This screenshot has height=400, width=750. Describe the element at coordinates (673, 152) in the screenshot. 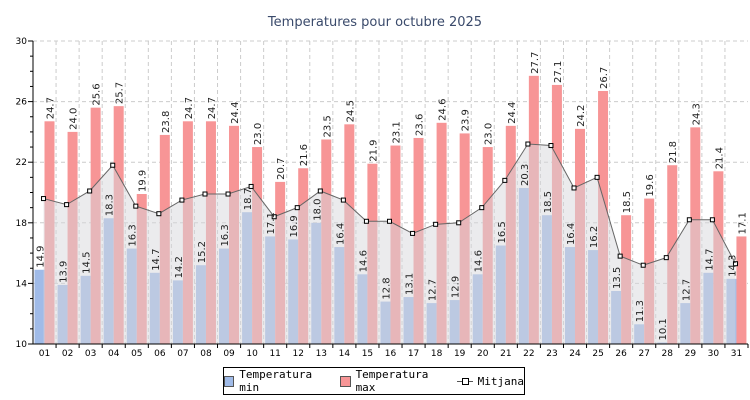

I see `label-max: 21.8` at that location.